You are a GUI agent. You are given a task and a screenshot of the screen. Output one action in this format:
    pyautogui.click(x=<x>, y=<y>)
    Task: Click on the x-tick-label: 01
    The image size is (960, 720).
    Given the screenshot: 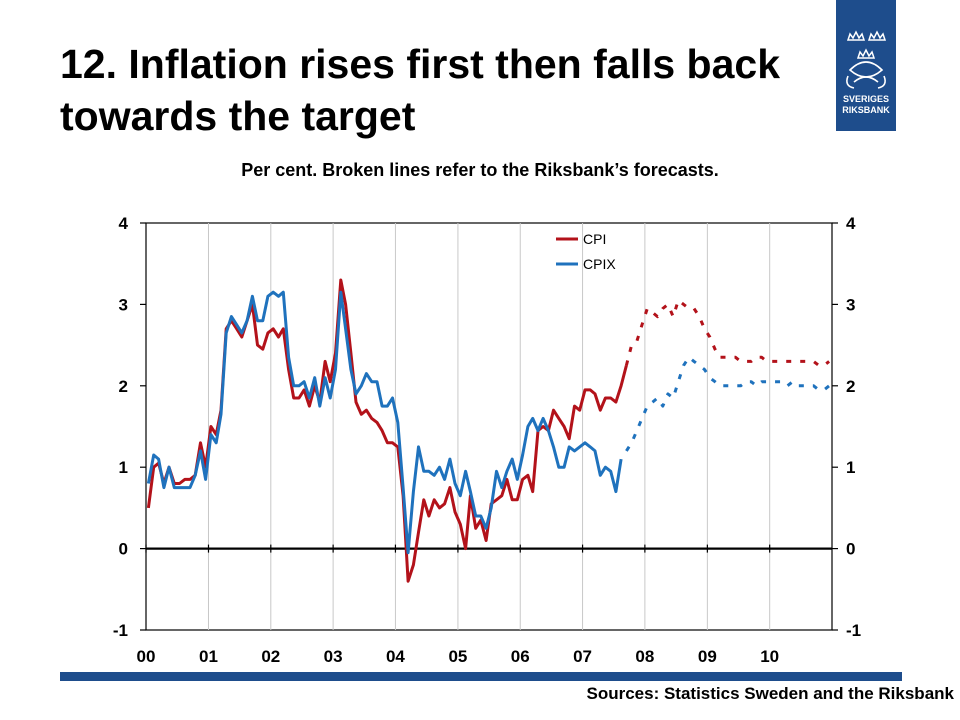 What is the action you would take?
    pyautogui.click(x=208, y=656)
    